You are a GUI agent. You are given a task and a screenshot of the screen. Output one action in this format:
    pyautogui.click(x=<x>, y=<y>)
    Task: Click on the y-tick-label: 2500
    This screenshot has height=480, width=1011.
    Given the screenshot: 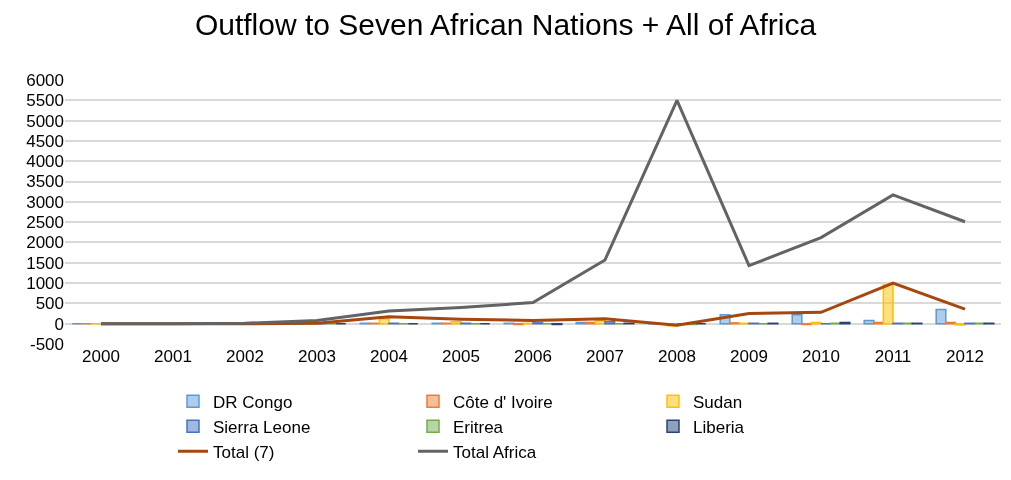 What is the action you would take?
    pyautogui.click(x=45, y=223)
    